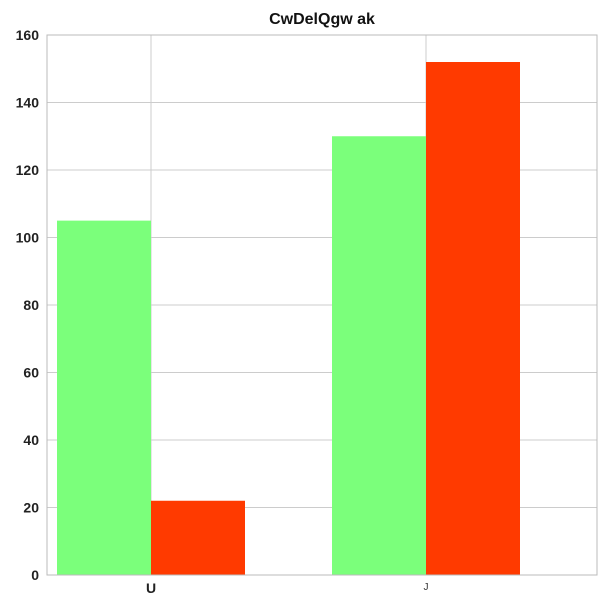 The image size is (608, 608). I want to click on bar-1-J, so click(379, 355).